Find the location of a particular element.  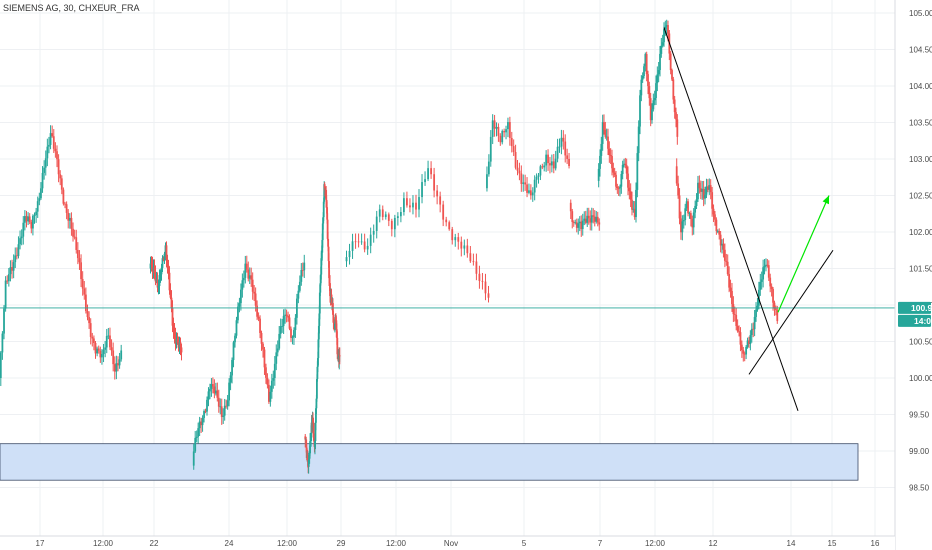

countdown-label: 14:07 is located at coordinates (923, 321).